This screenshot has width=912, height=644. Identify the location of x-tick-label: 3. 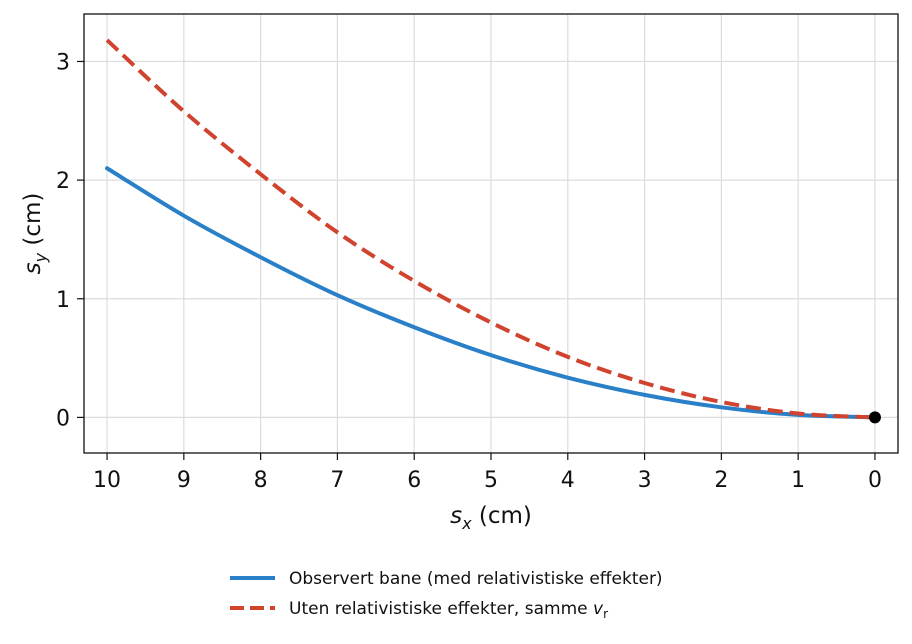
(645, 480).